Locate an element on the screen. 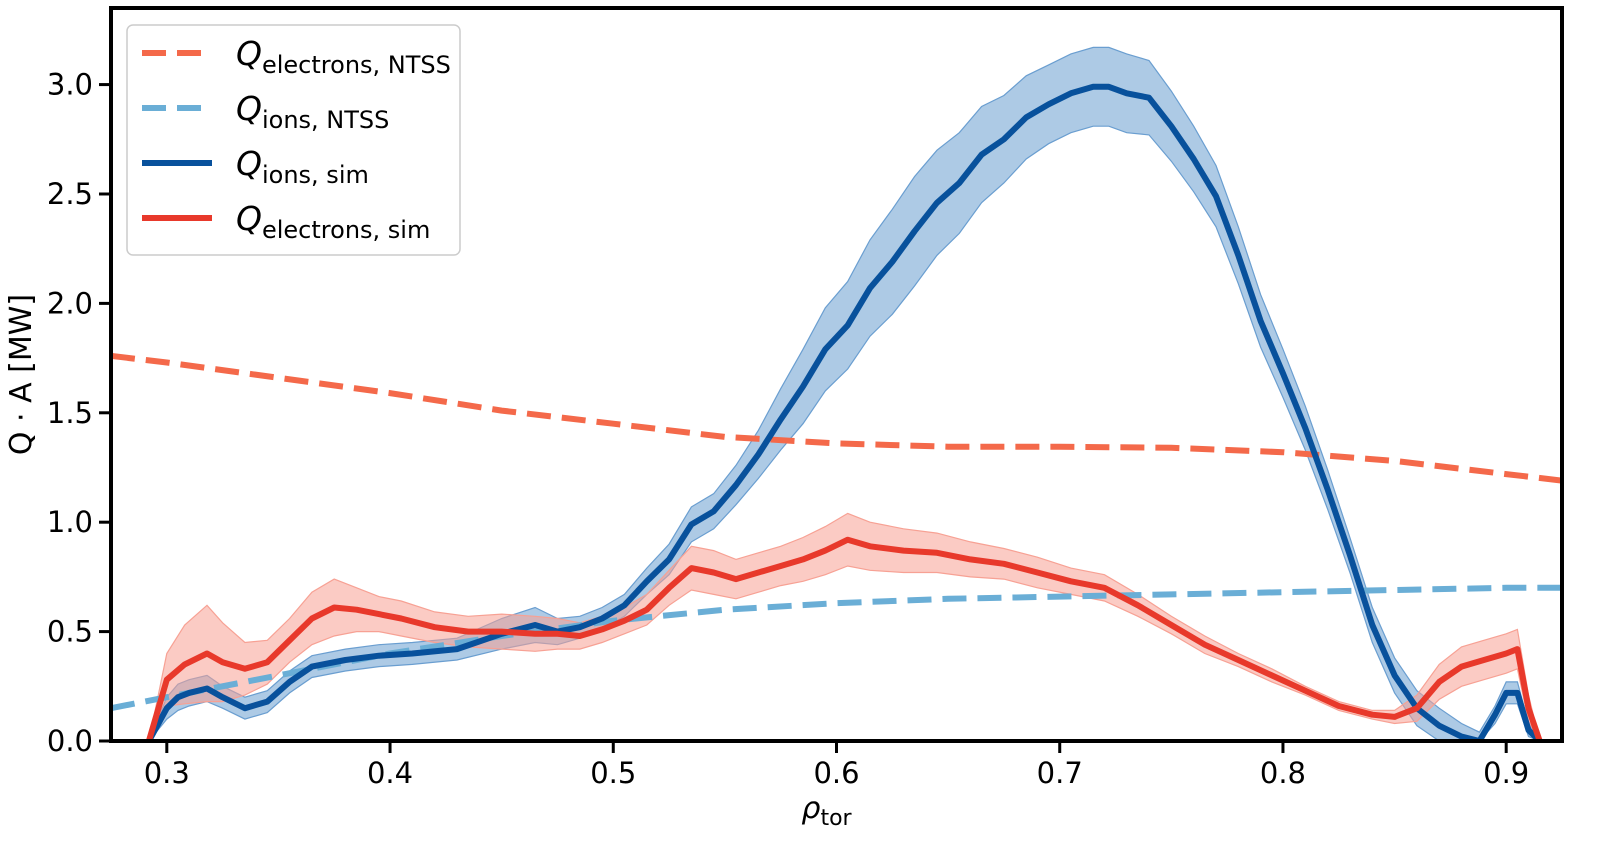 The image size is (1607, 845). legend-label: Qelectrons, NTSS is located at coordinates (343, 56).